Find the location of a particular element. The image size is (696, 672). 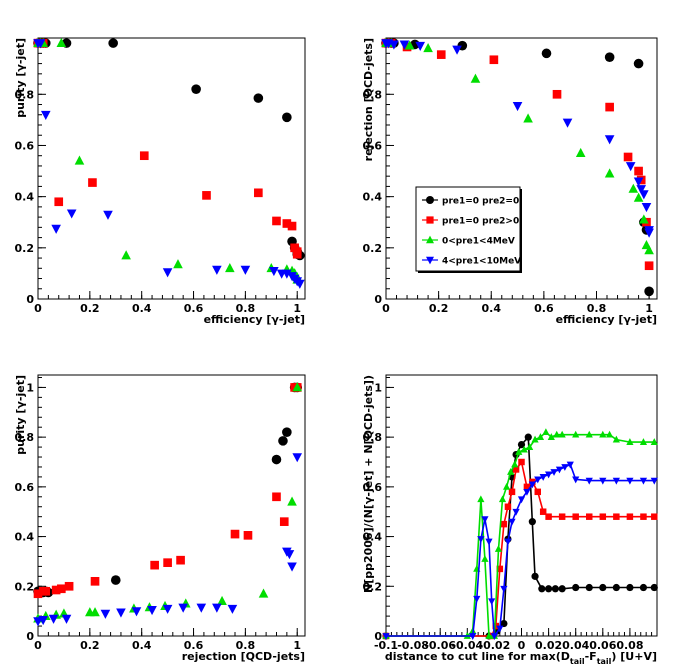

y-axis-label: N[pp2006]/(N[γ-jet] + N[QCD-jets]) is located at coordinates (368, 484).